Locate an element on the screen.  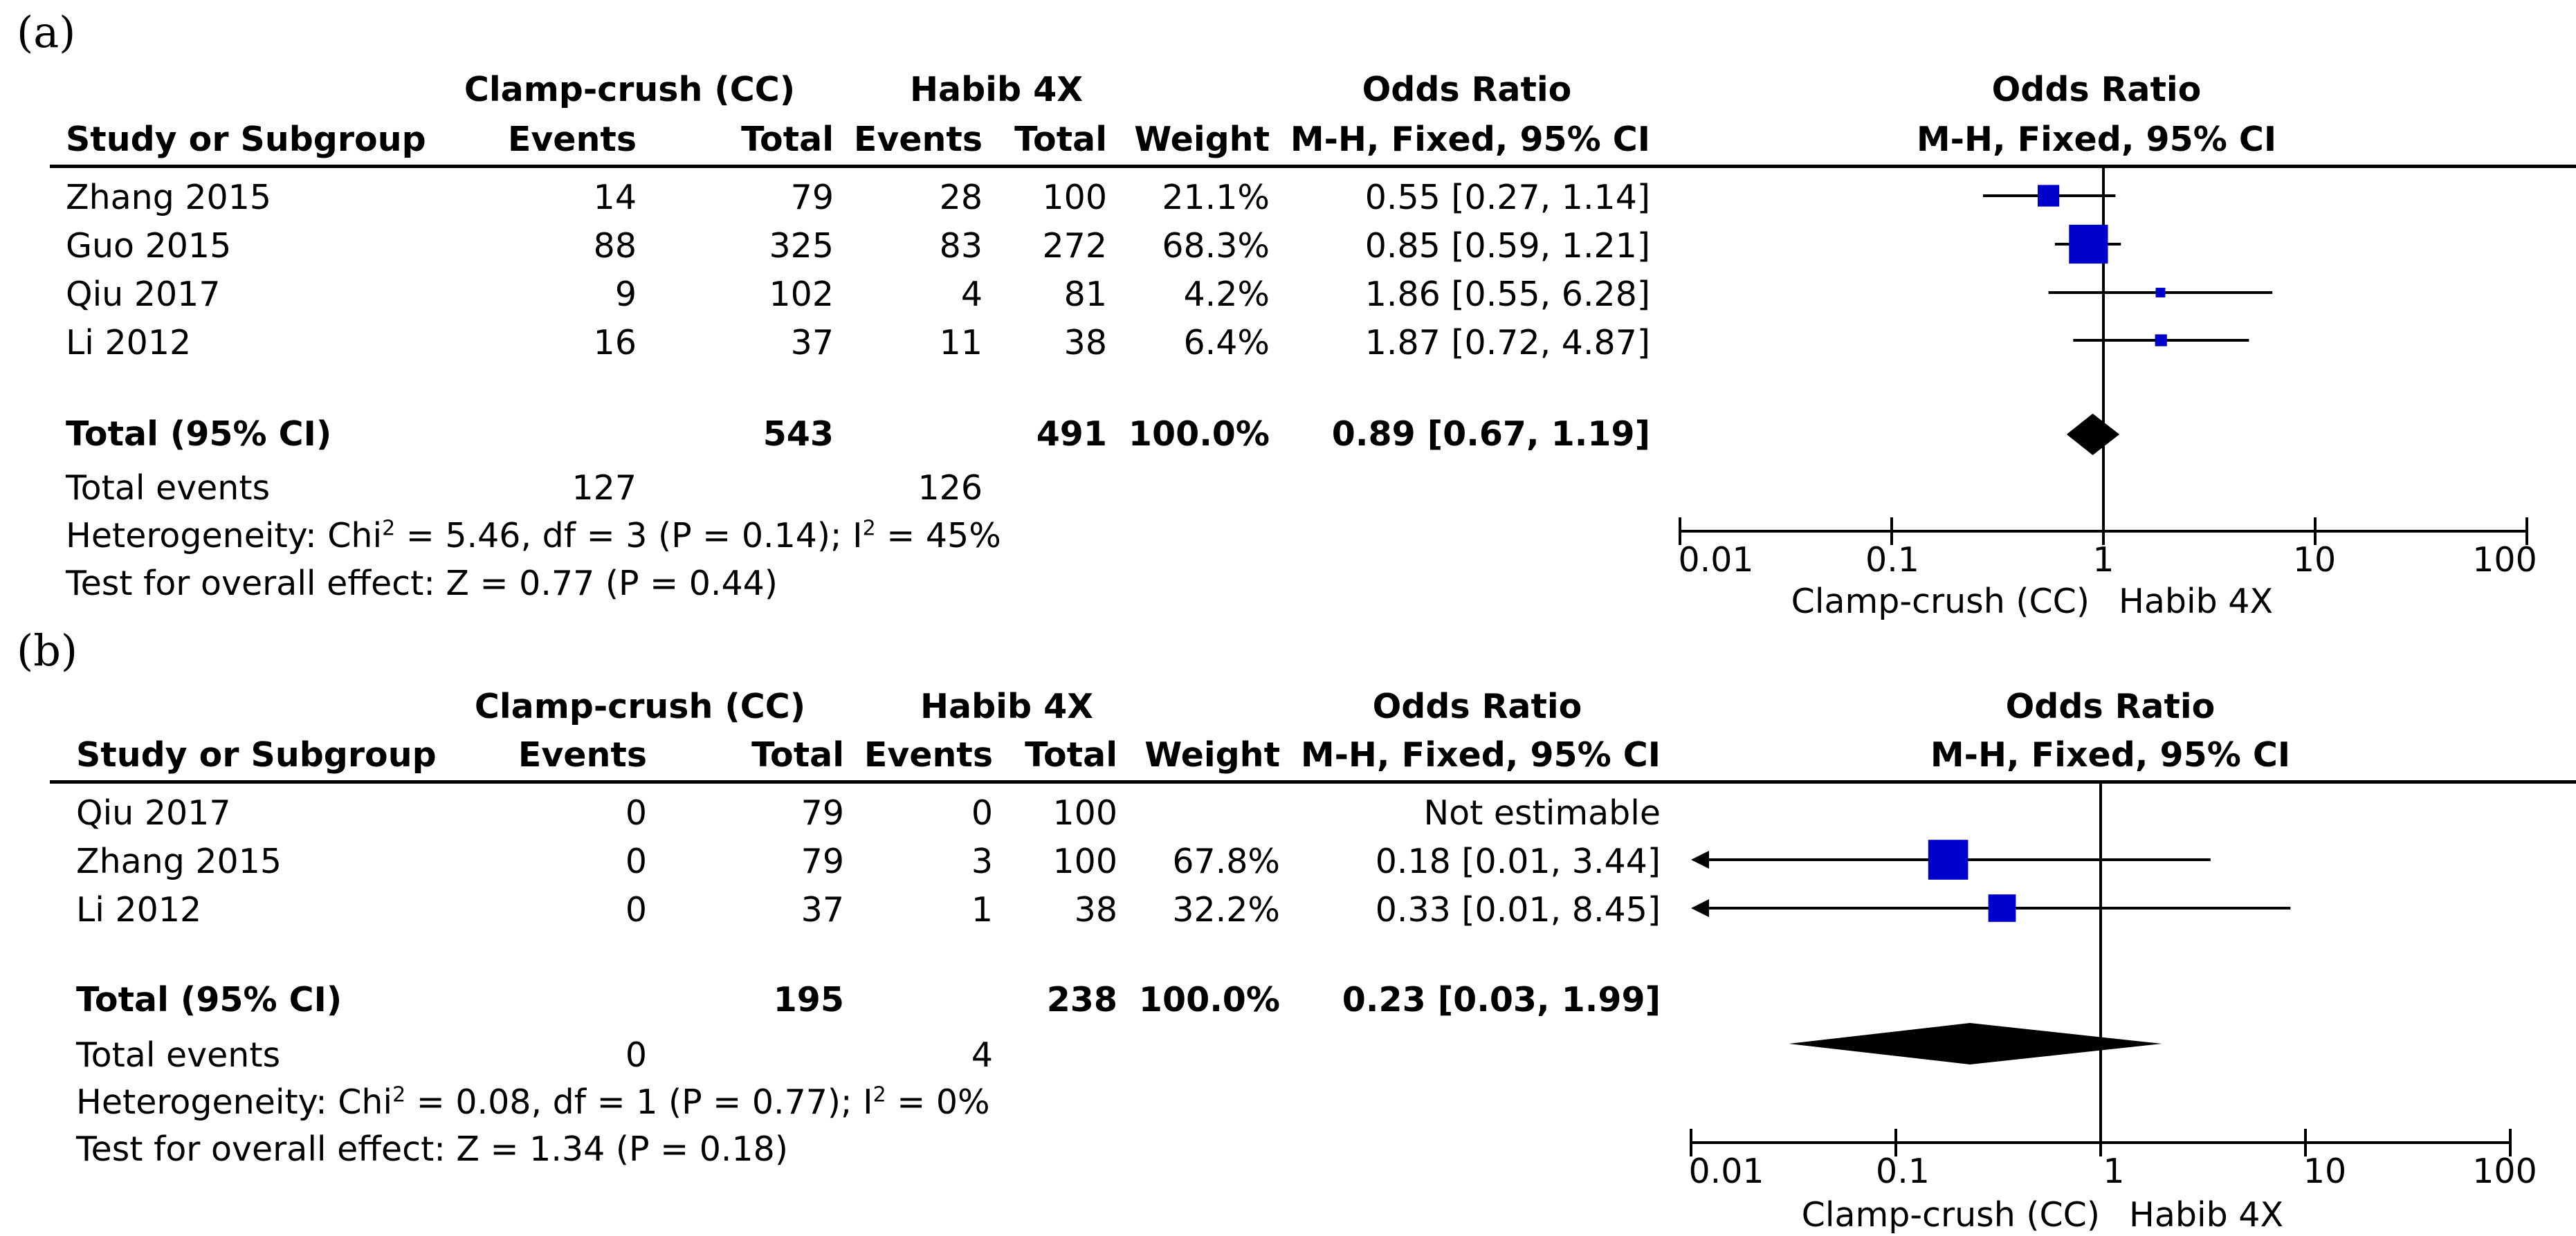
exp-total: 37 is located at coordinates (812, 342).